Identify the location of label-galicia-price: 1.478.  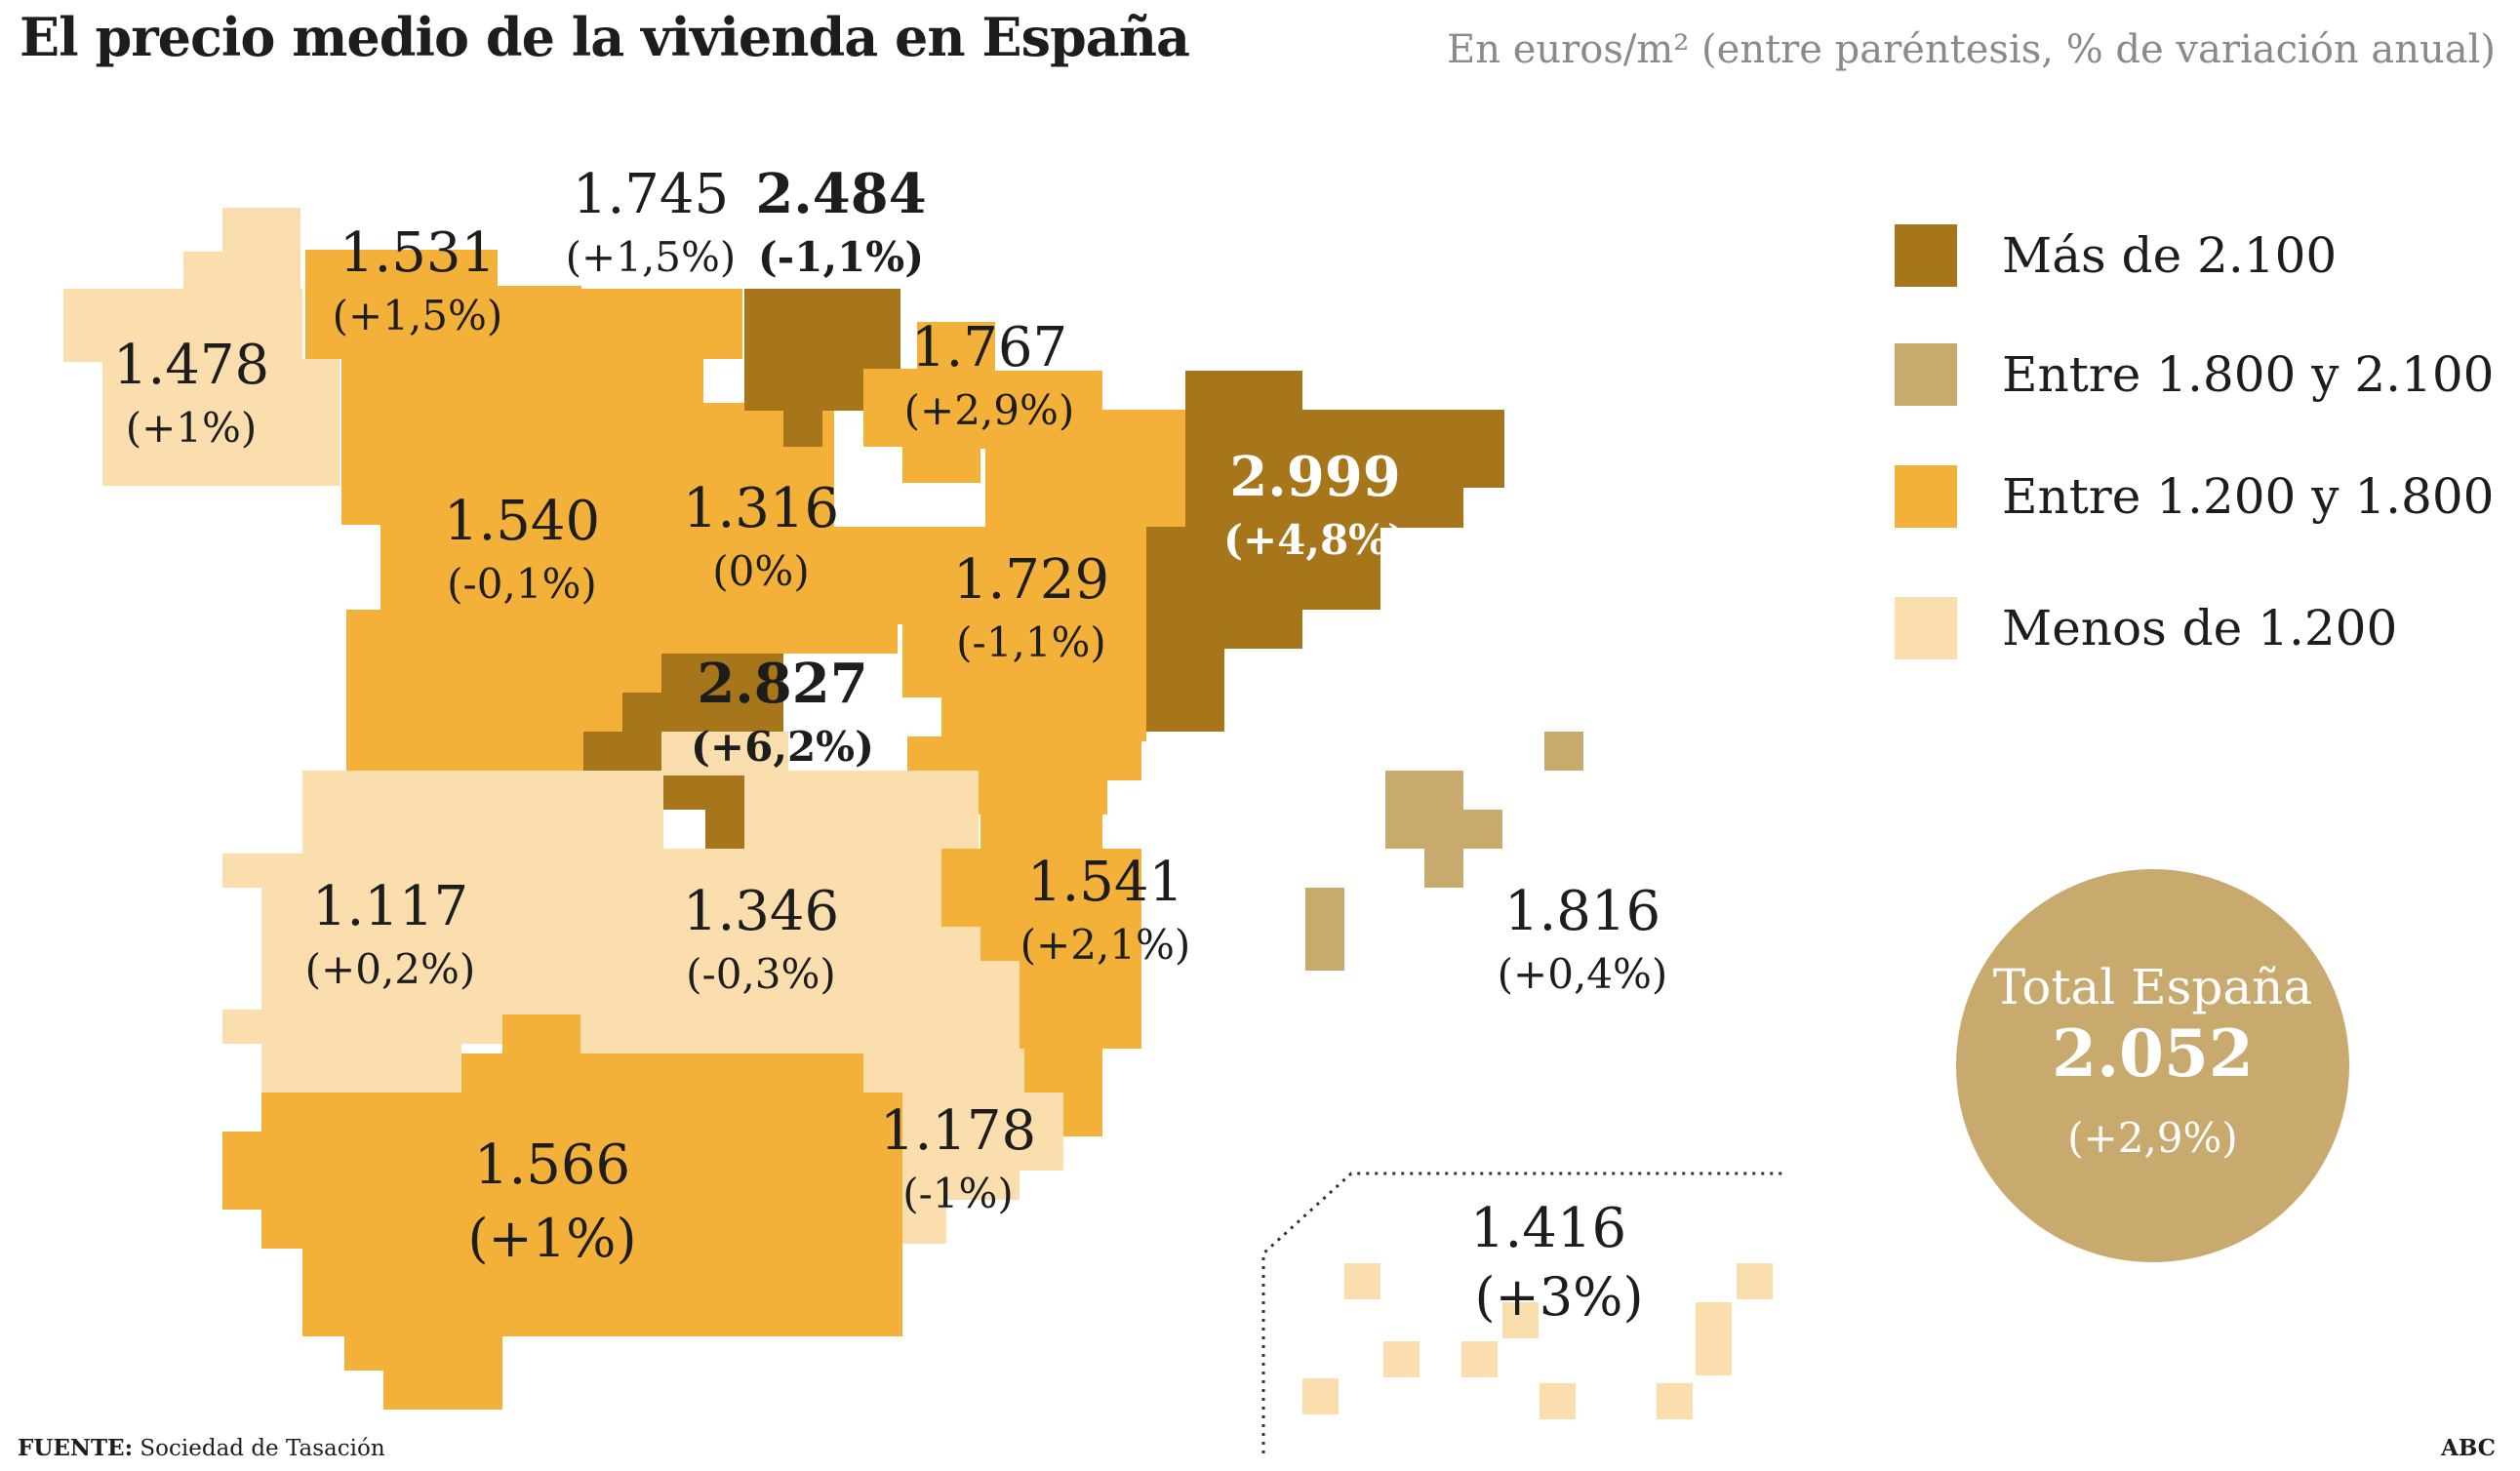
(191, 366).